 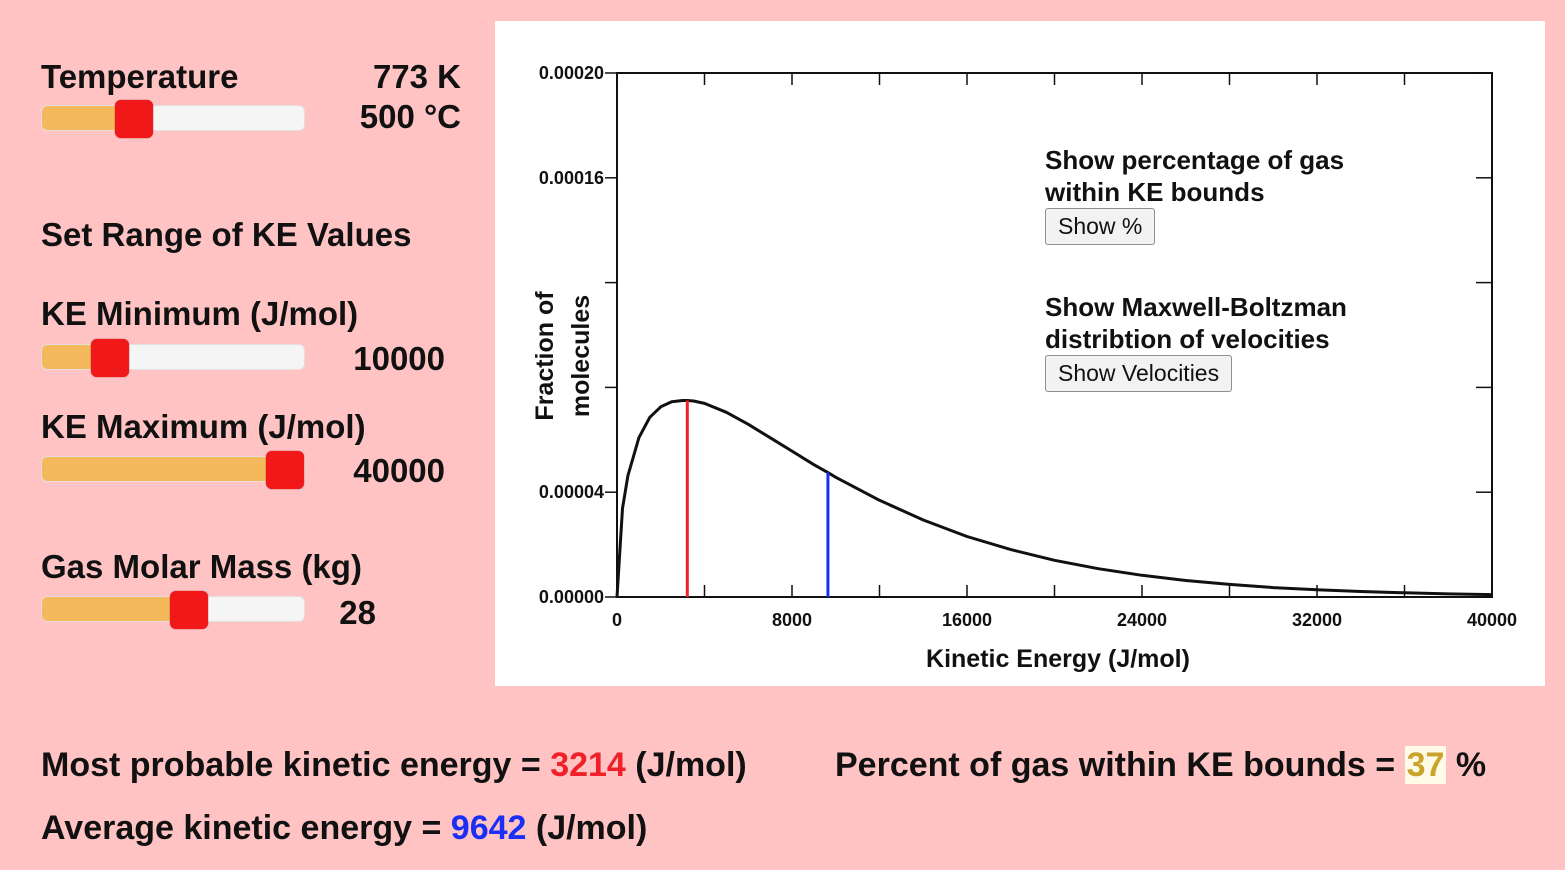 I want to click on y-tick-label: 0.00016, so click(x=571, y=178).